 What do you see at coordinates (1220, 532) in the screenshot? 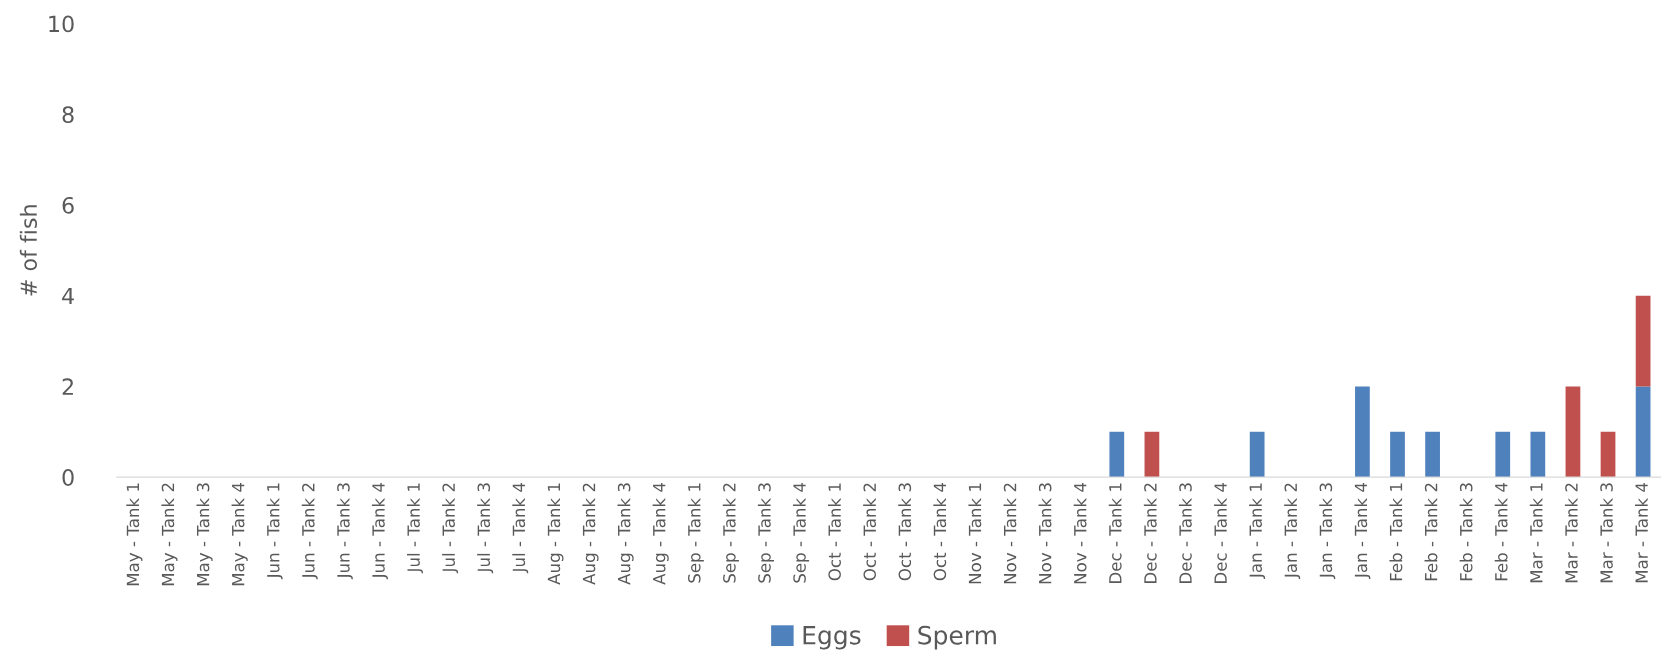
I see `x-tick-label: Dec - Tank 4` at bounding box center [1220, 532].